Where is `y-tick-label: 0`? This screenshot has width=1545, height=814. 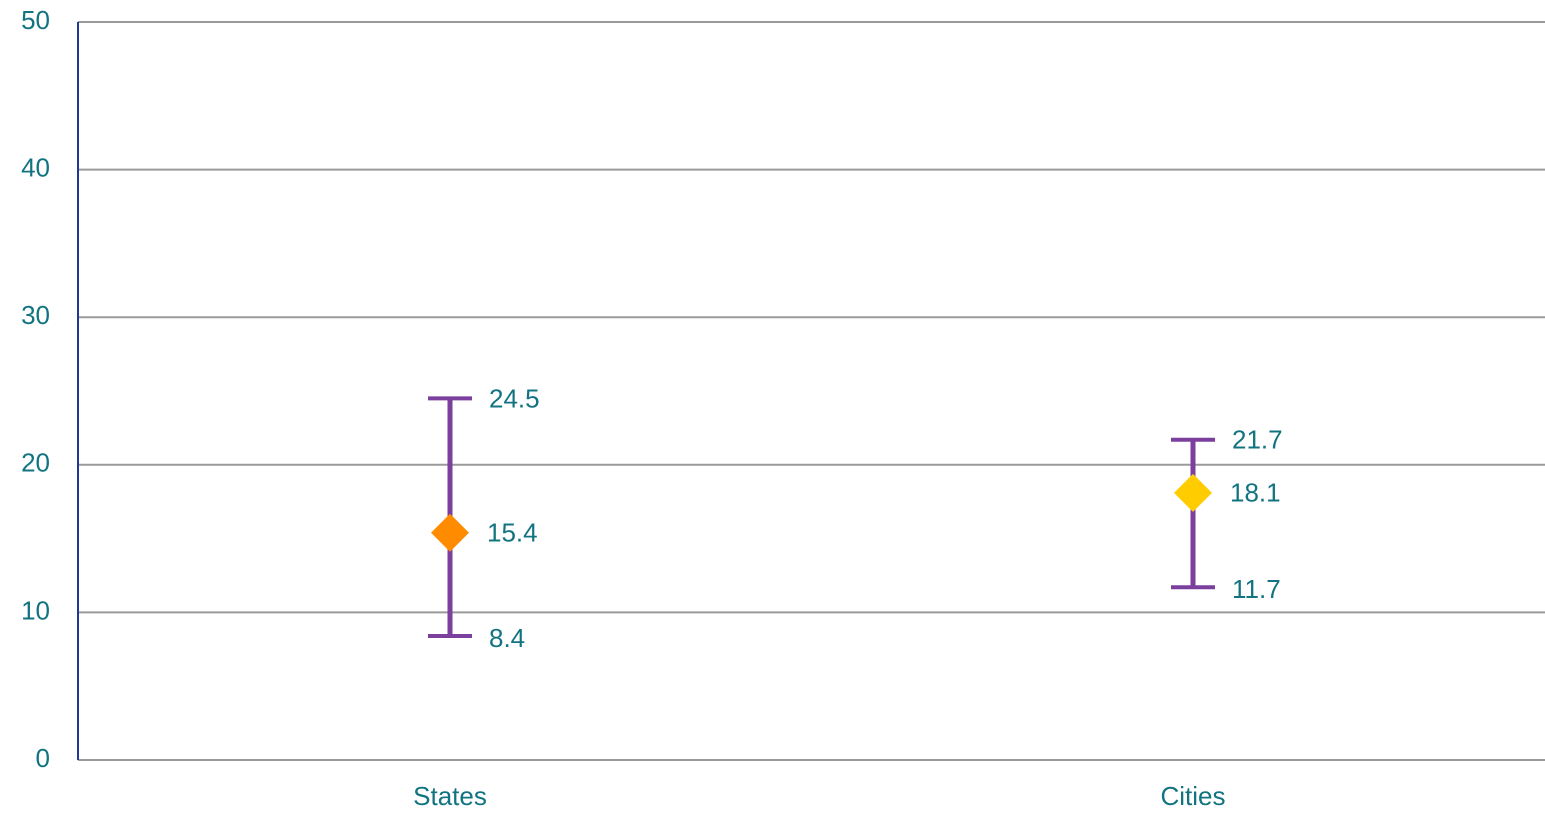
y-tick-label: 0 is located at coordinates (43, 758).